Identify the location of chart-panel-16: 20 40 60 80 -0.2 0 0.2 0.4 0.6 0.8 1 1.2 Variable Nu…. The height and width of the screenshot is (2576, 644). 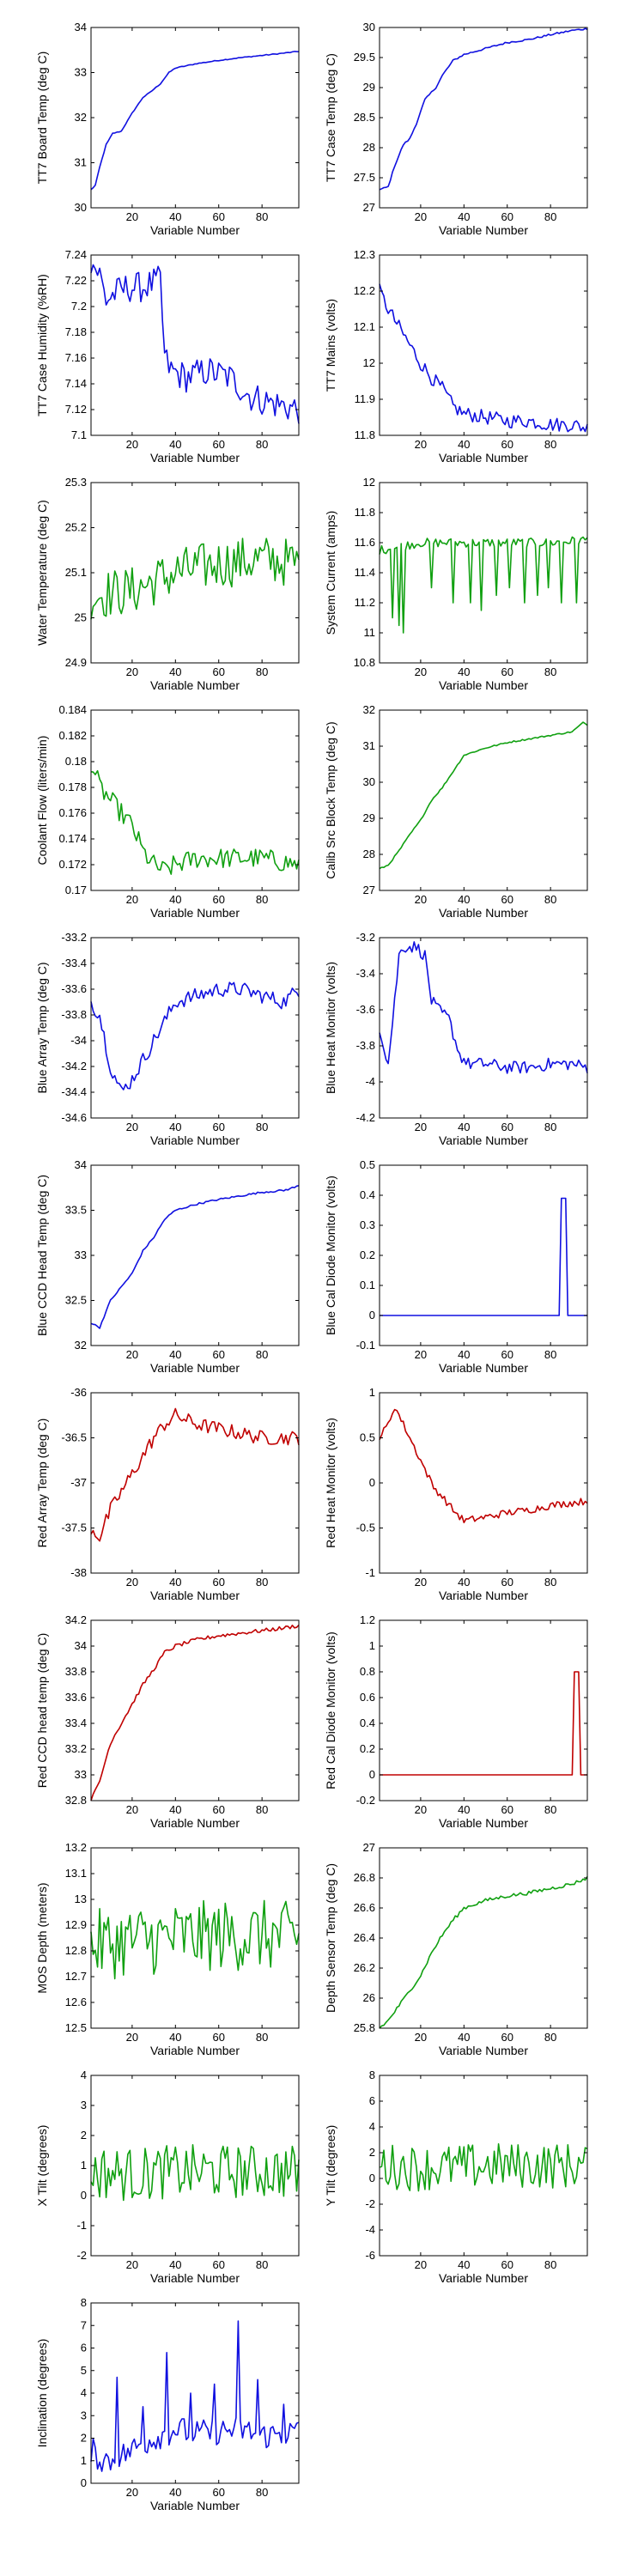
(456, 1722).